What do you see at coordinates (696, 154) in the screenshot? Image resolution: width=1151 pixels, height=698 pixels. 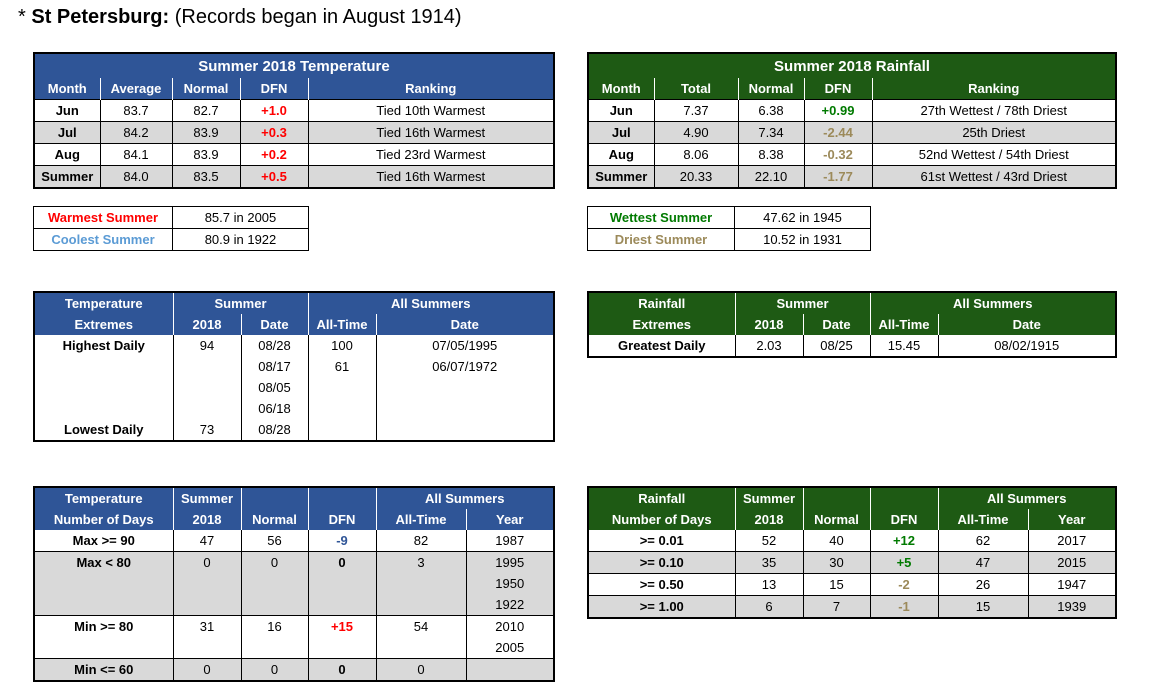 I see `total-cell: 8.06` at bounding box center [696, 154].